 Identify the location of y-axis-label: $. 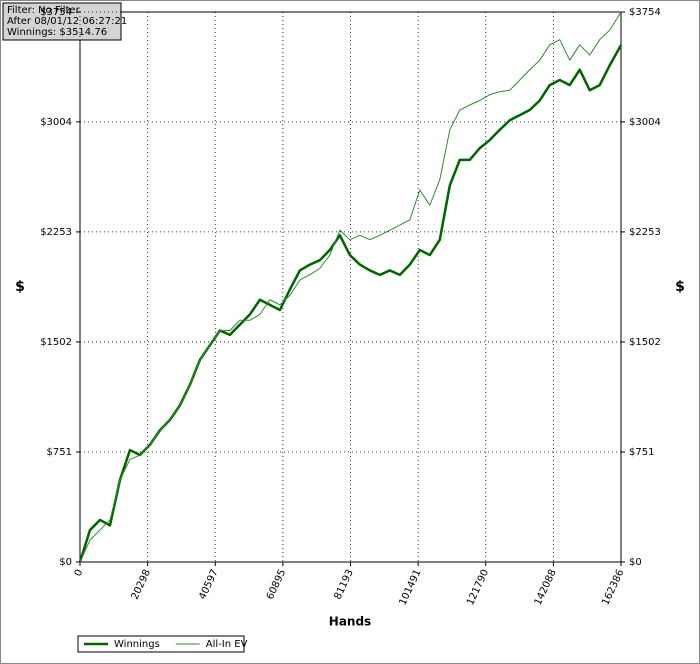
(20, 287).